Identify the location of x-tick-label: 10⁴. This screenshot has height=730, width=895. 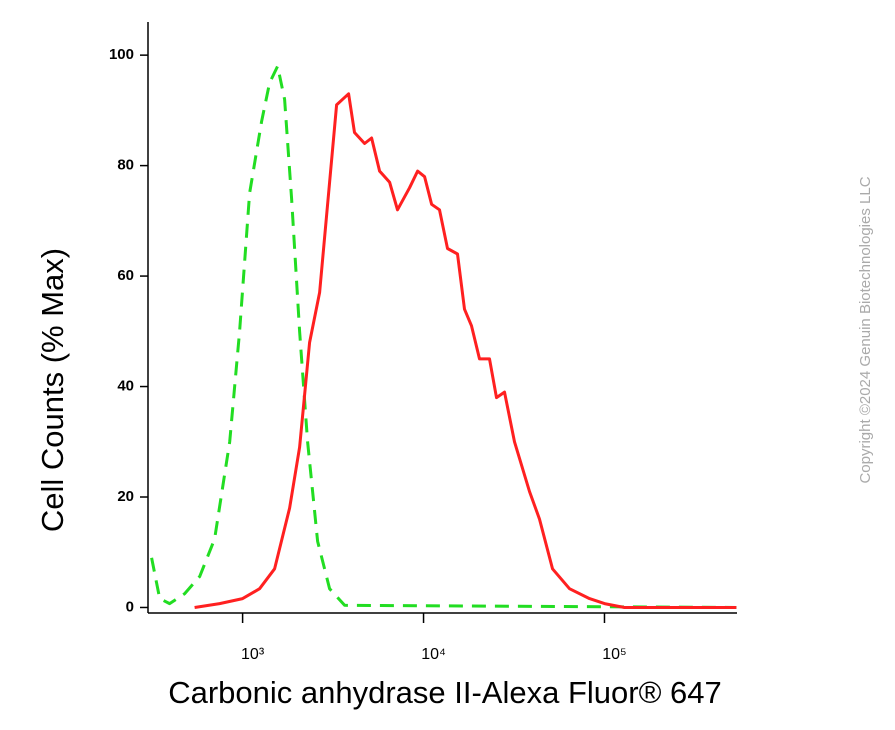
(433, 654).